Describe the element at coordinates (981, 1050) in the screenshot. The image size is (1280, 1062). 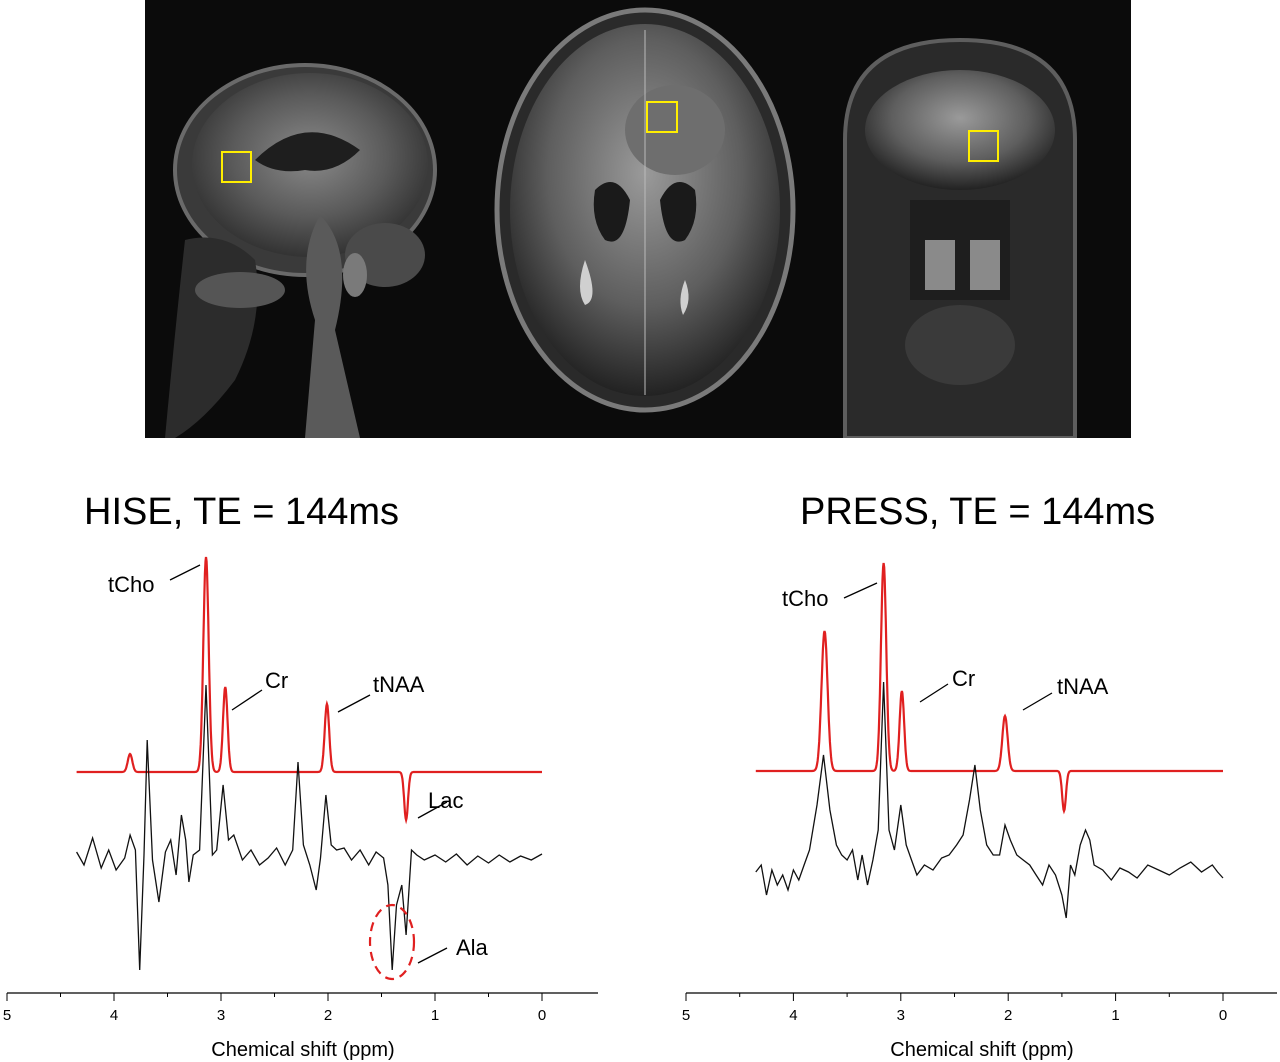
I see `press-x-axis-title: Chemical shift (ppm)` at that location.